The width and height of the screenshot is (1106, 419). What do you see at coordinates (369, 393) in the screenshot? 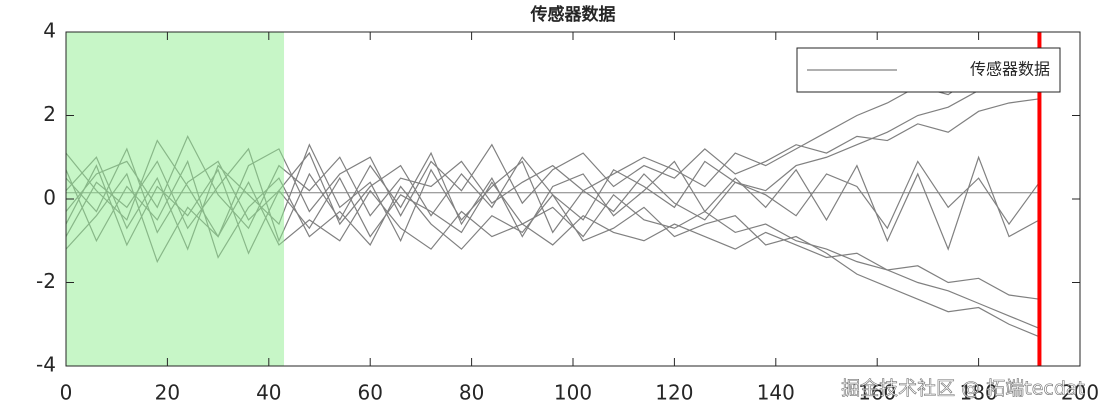
I see `x-tick-label: 60` at bounding box center [369, 393].